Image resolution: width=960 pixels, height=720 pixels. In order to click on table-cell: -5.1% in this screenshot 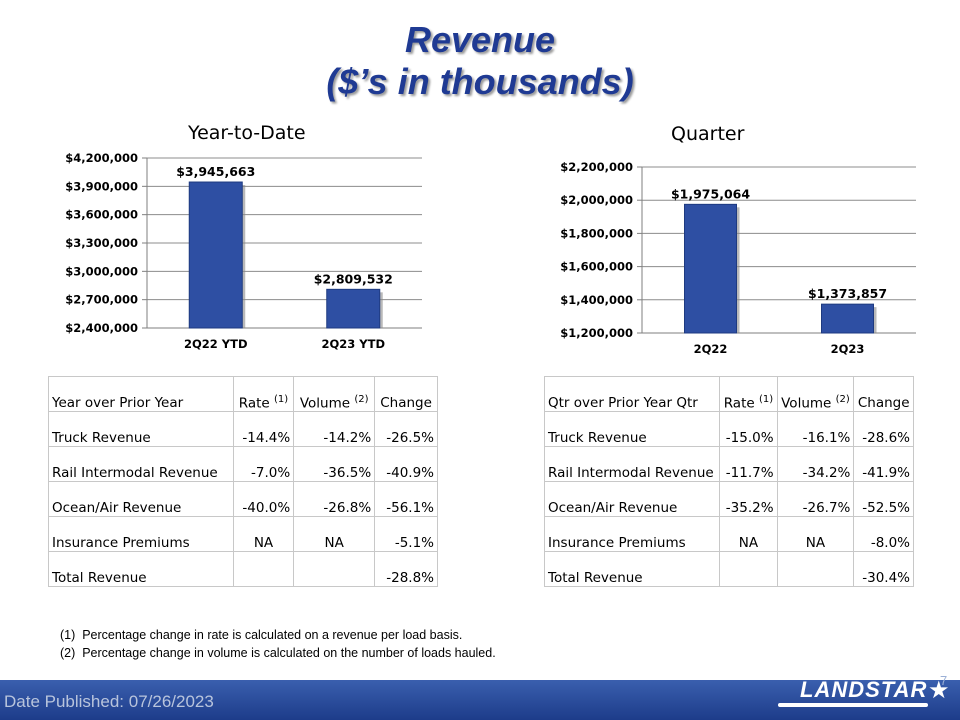, I will do `click(406, 534)`.